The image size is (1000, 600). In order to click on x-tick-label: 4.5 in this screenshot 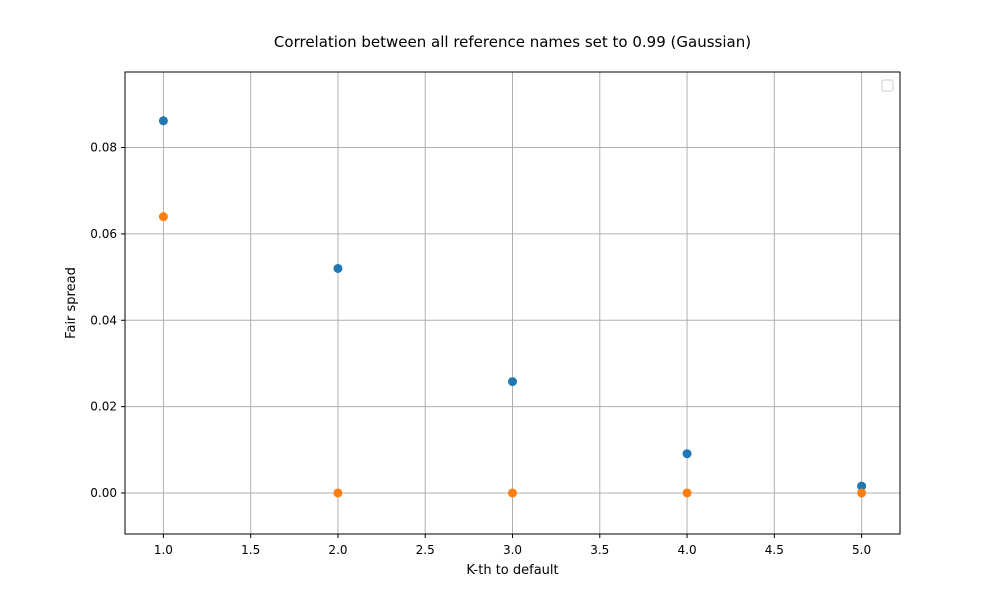, I will do `click(774, 550)`.